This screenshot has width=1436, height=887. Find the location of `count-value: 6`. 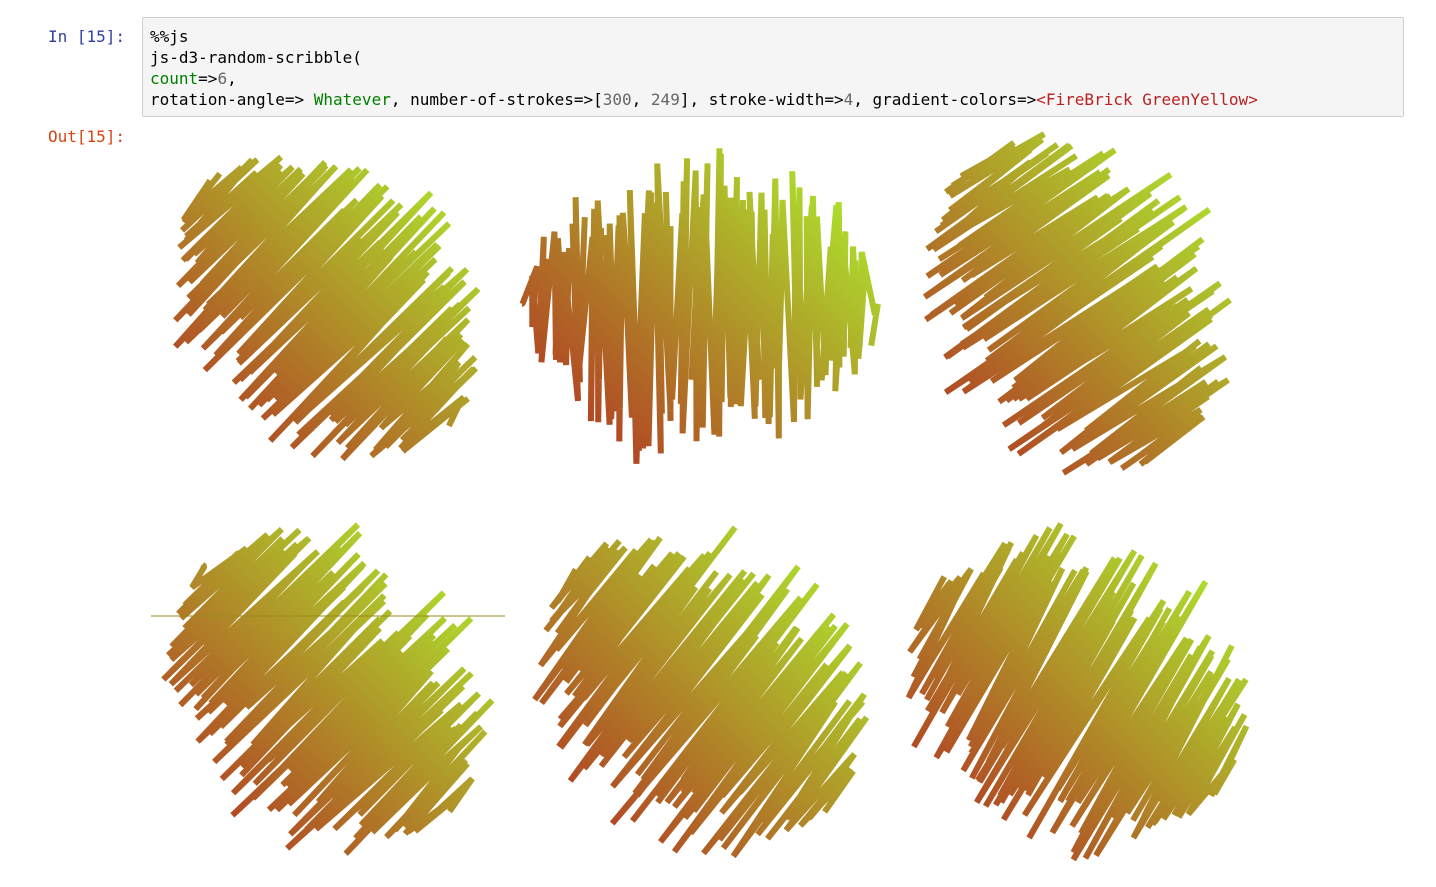

count-value: 6 is located at coordinates (222, 78).